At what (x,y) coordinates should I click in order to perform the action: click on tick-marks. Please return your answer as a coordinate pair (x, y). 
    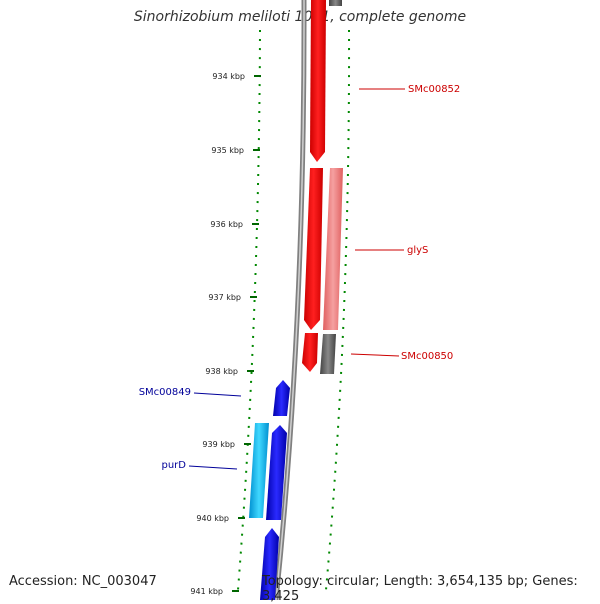
    Looking at the image, I should click on (246, 333).